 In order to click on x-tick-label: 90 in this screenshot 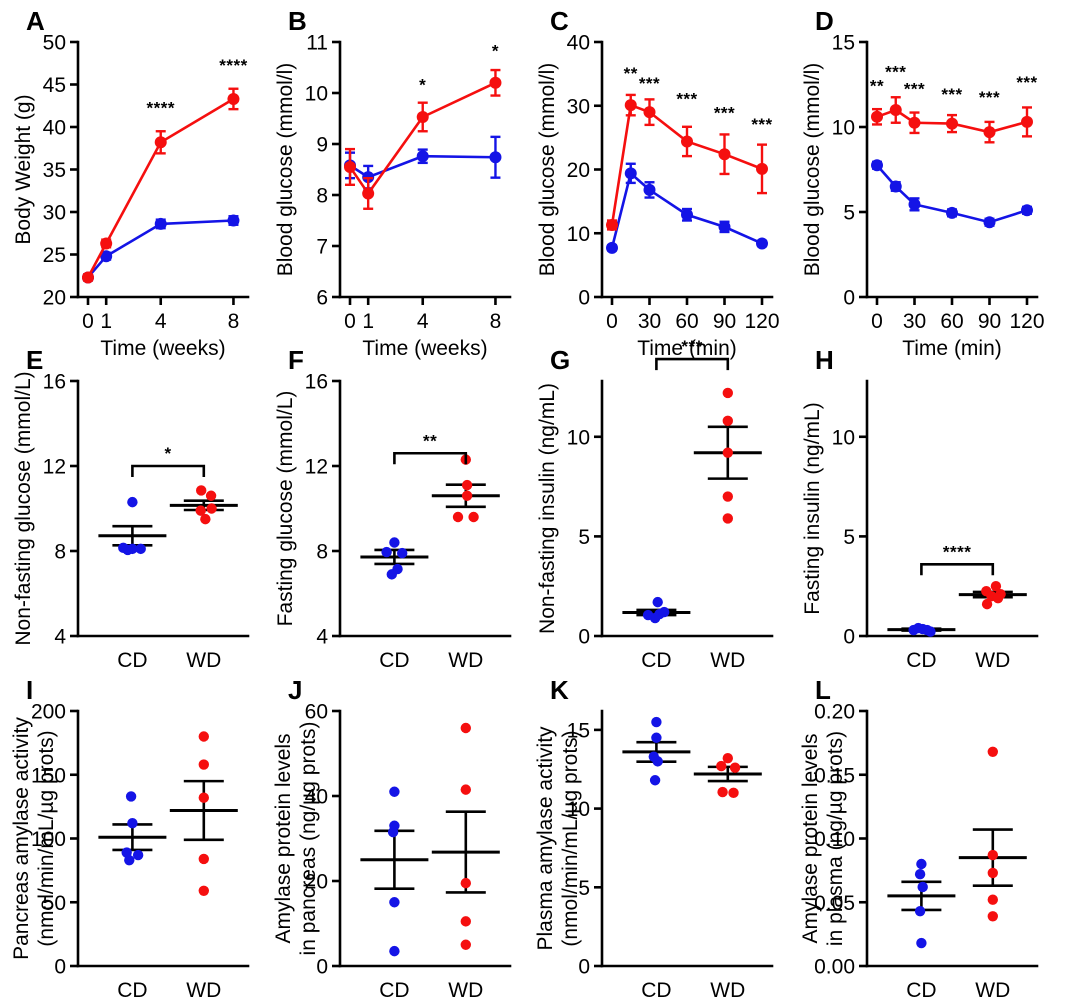, I will do `click(989, 321)`.